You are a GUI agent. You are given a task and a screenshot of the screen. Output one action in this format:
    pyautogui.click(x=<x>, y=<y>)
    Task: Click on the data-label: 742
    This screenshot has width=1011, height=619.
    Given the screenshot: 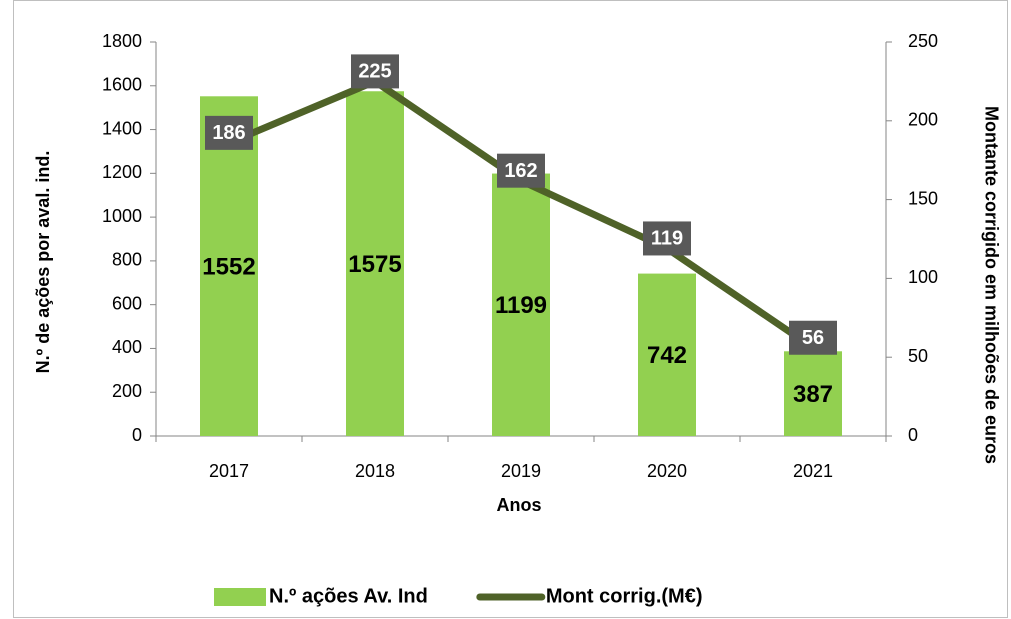 What is the action you would take?
    pyautogui.click(x=667, y=355)
    